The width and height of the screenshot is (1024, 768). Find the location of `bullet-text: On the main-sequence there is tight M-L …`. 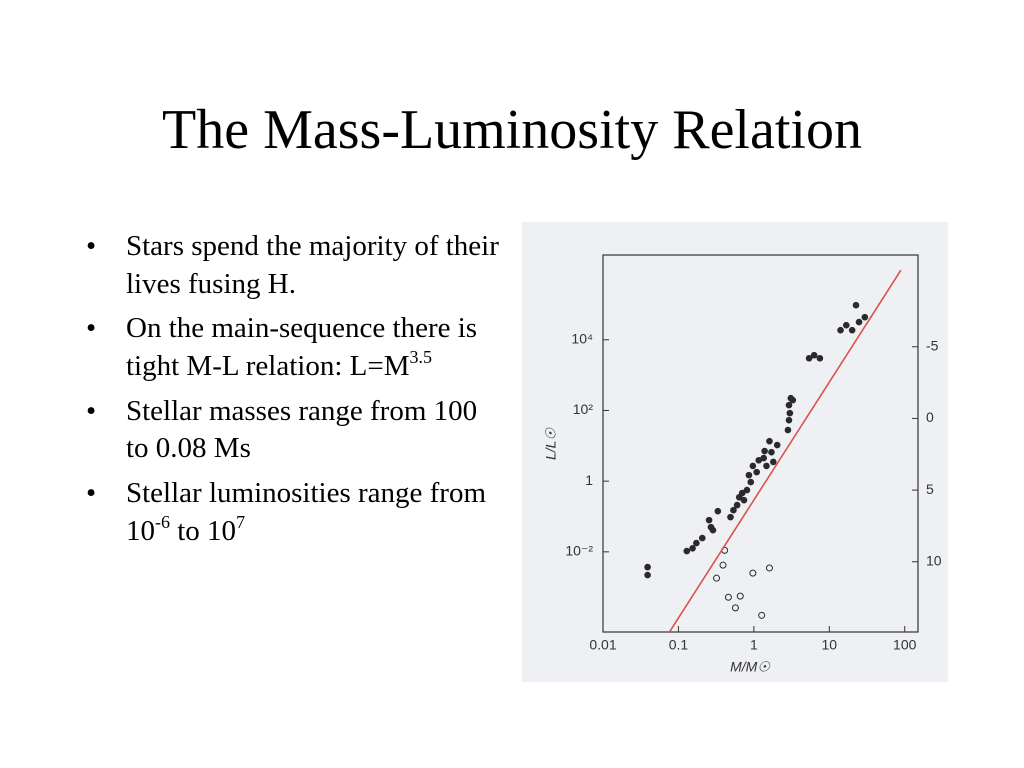

bullet-text: On the main-sequence there is tight M-L … is located at coordinates (305, 347).